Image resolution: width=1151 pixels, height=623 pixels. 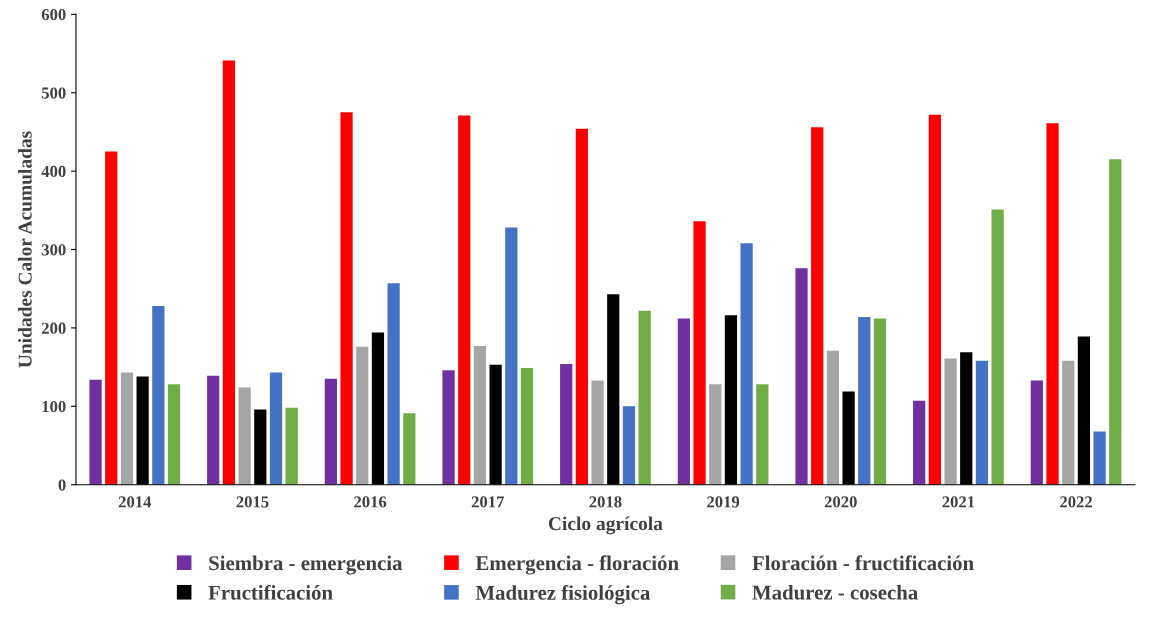 I want to click on x-tick-label: 2014, so click(x=135, y=502).